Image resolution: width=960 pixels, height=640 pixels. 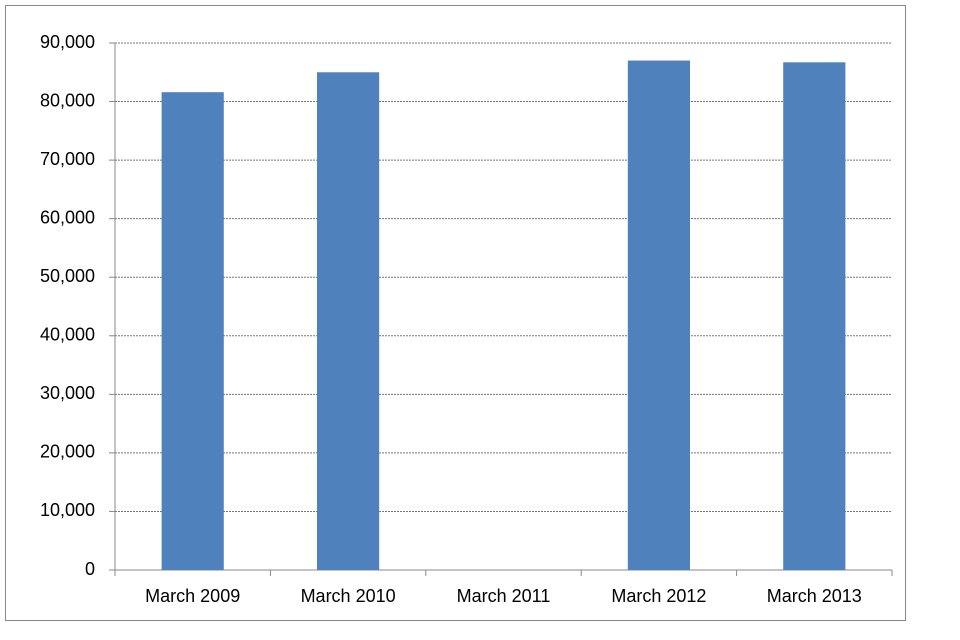 What do you see at coordinates (67, 100) in the screenshot?
I see `y-tick-label: 80,000` at bounding box center [67, 100].